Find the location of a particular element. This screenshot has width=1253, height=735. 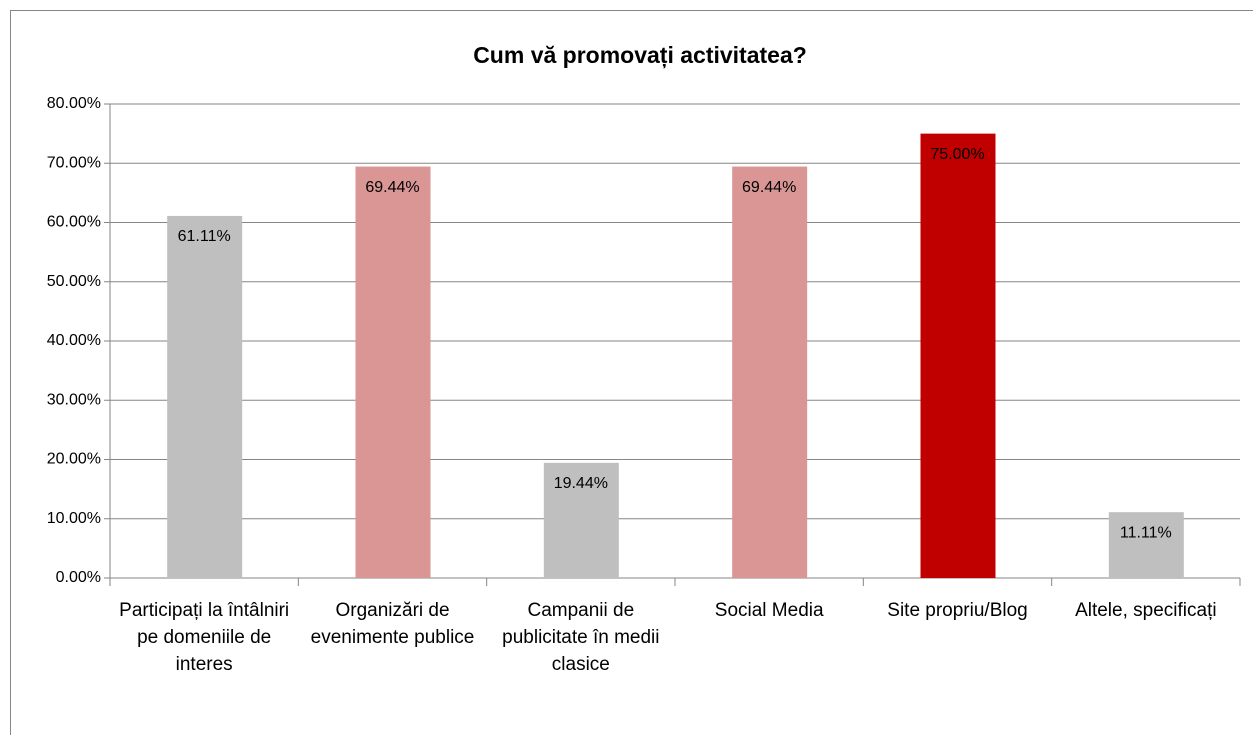

y-tick-label: 50.00% is located at coordinates (74, 281).